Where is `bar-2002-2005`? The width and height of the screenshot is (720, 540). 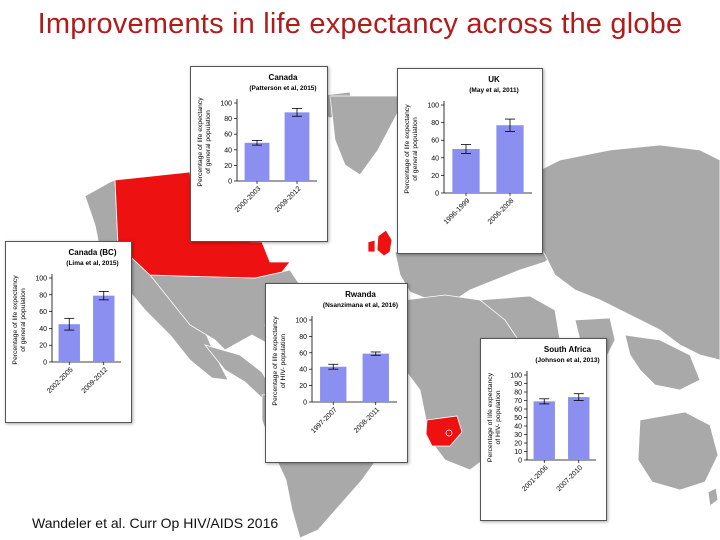
bar-2002-2005 is located at coordinates (69, 343).